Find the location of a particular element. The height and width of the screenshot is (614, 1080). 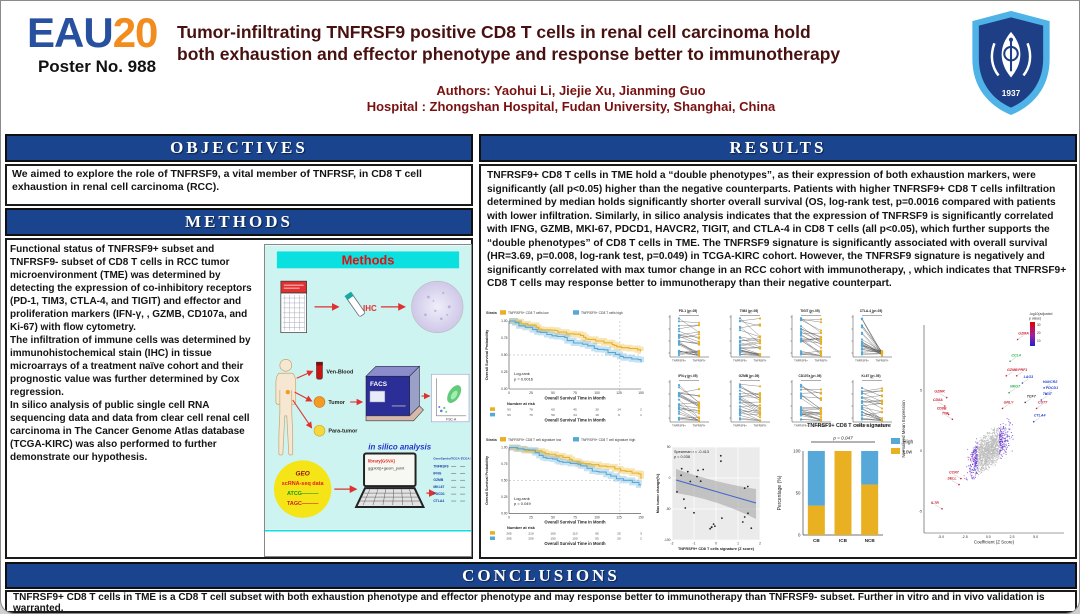

svg-text: TIM3 (p<.05) is located at coordinates (749, 311).